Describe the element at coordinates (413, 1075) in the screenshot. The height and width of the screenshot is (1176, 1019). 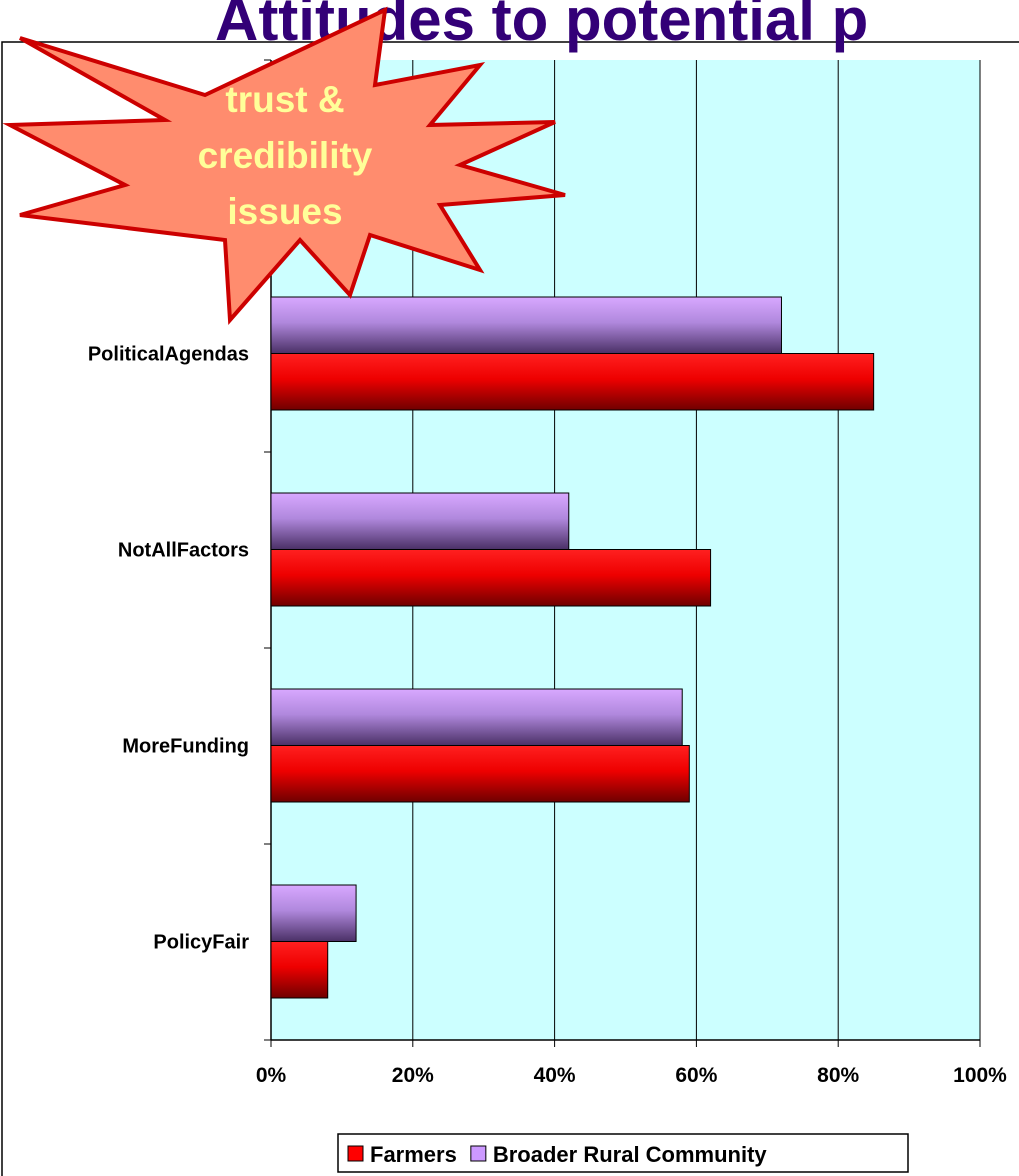
I see `x-tick-label: 20%` at that location.